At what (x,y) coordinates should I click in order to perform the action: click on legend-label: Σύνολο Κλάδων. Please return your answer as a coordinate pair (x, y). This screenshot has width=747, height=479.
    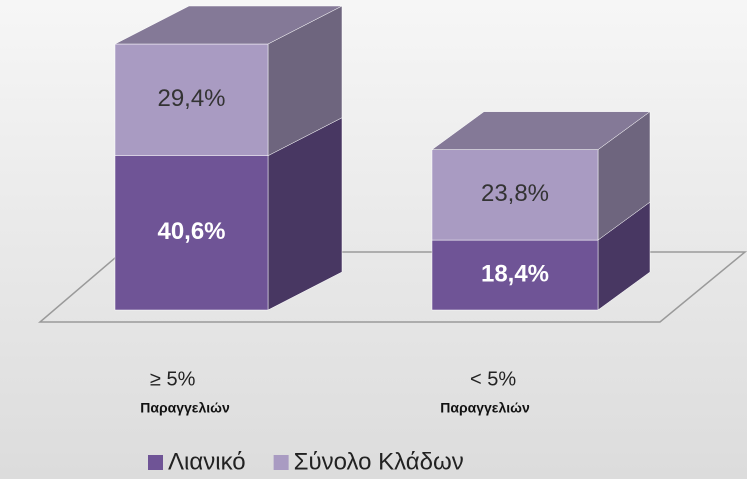
    Looking at the image, I should click on (379, 461).